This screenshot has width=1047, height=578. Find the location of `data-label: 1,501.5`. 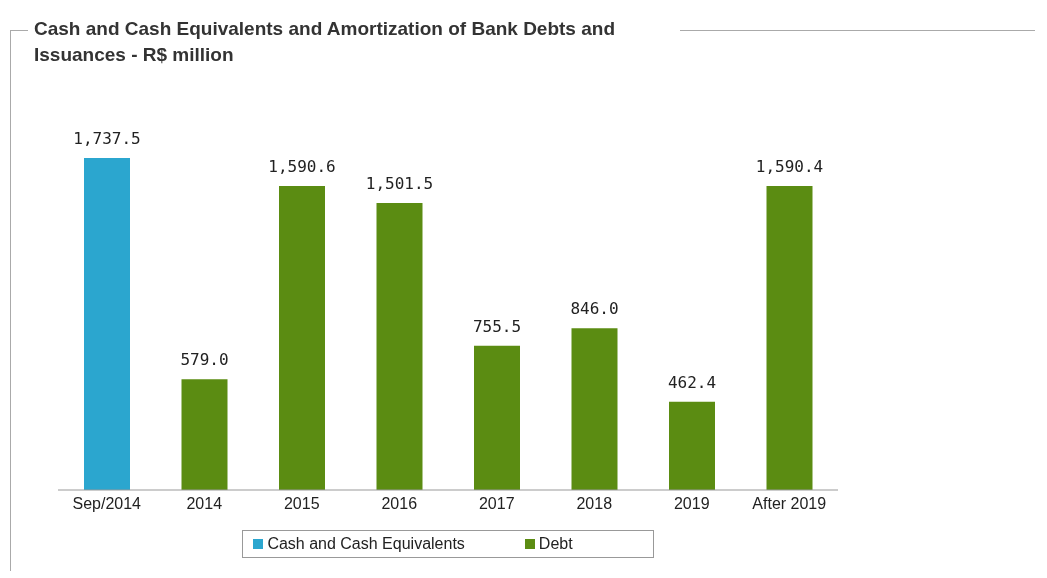

data-label: 1,501.5 is located at coordinates (399, 184).